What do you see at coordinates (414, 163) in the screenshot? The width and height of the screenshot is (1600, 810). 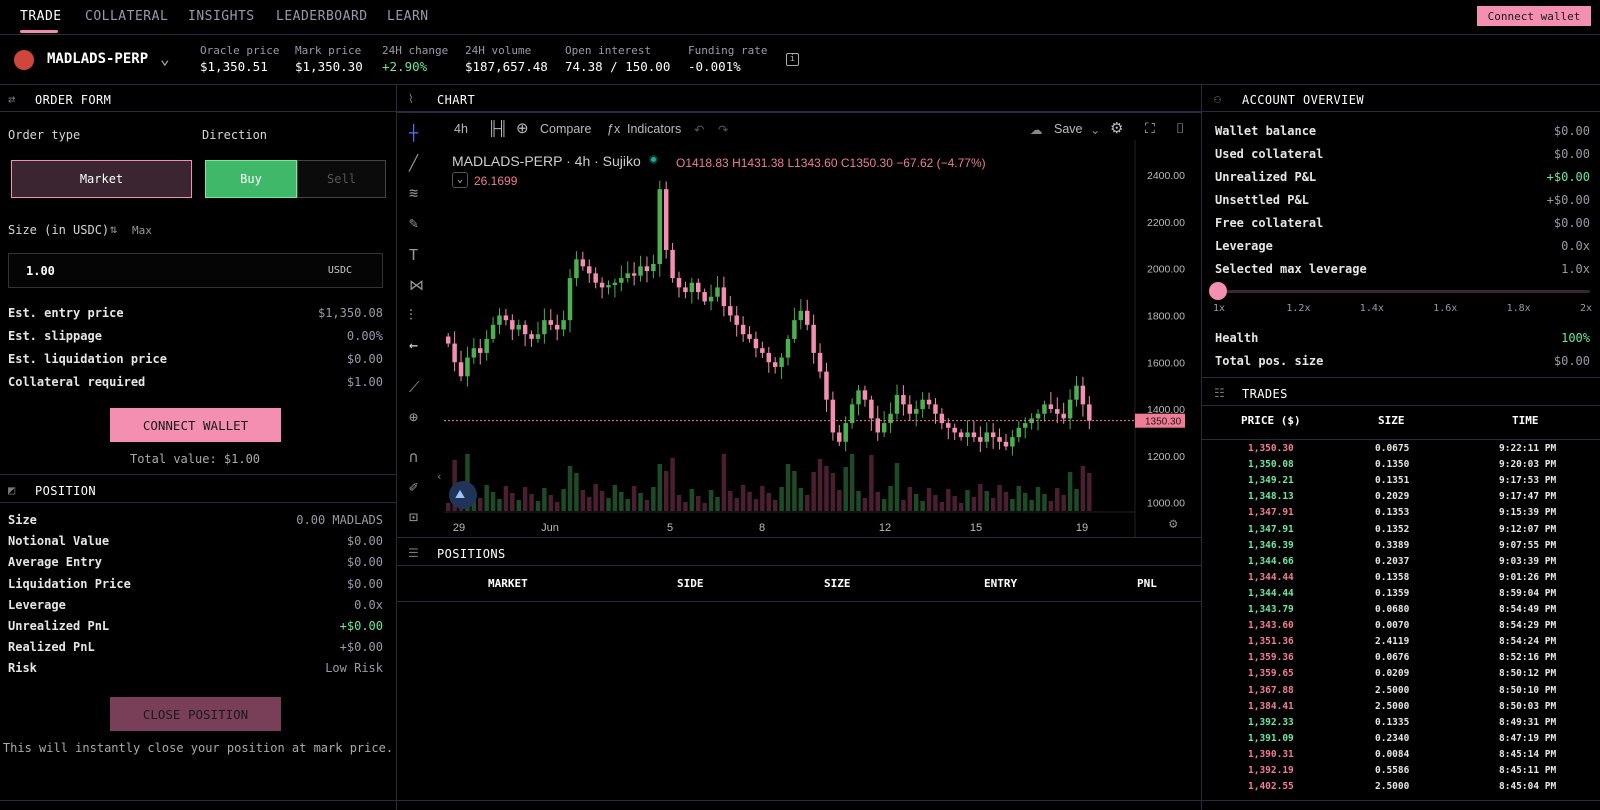 I see `trendline-icon: ╱` at bounding box center [414, 163].